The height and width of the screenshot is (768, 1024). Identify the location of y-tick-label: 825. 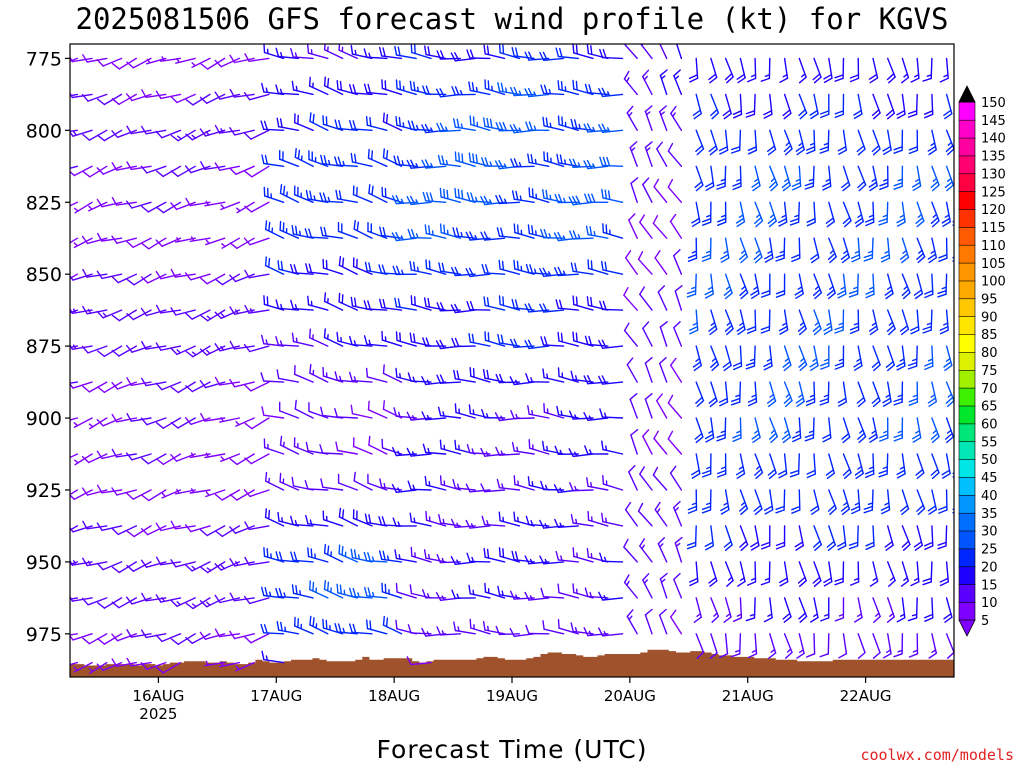
(44, 203).